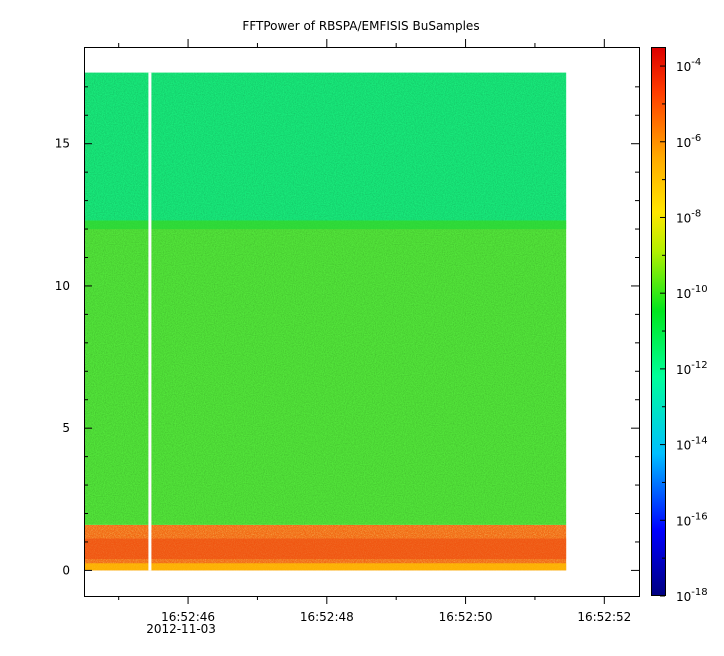  Describe the element at coordinates (181, 629) in the screenshot. I see `x-tick-sublabel: 2012-11-03` at that location.